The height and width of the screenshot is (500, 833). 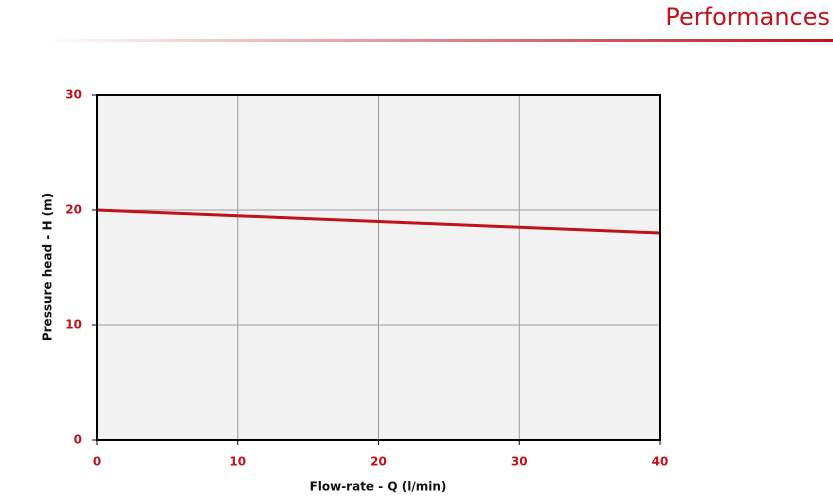 I want to click on y-tick-label: 10, so click(x=73, y=325).